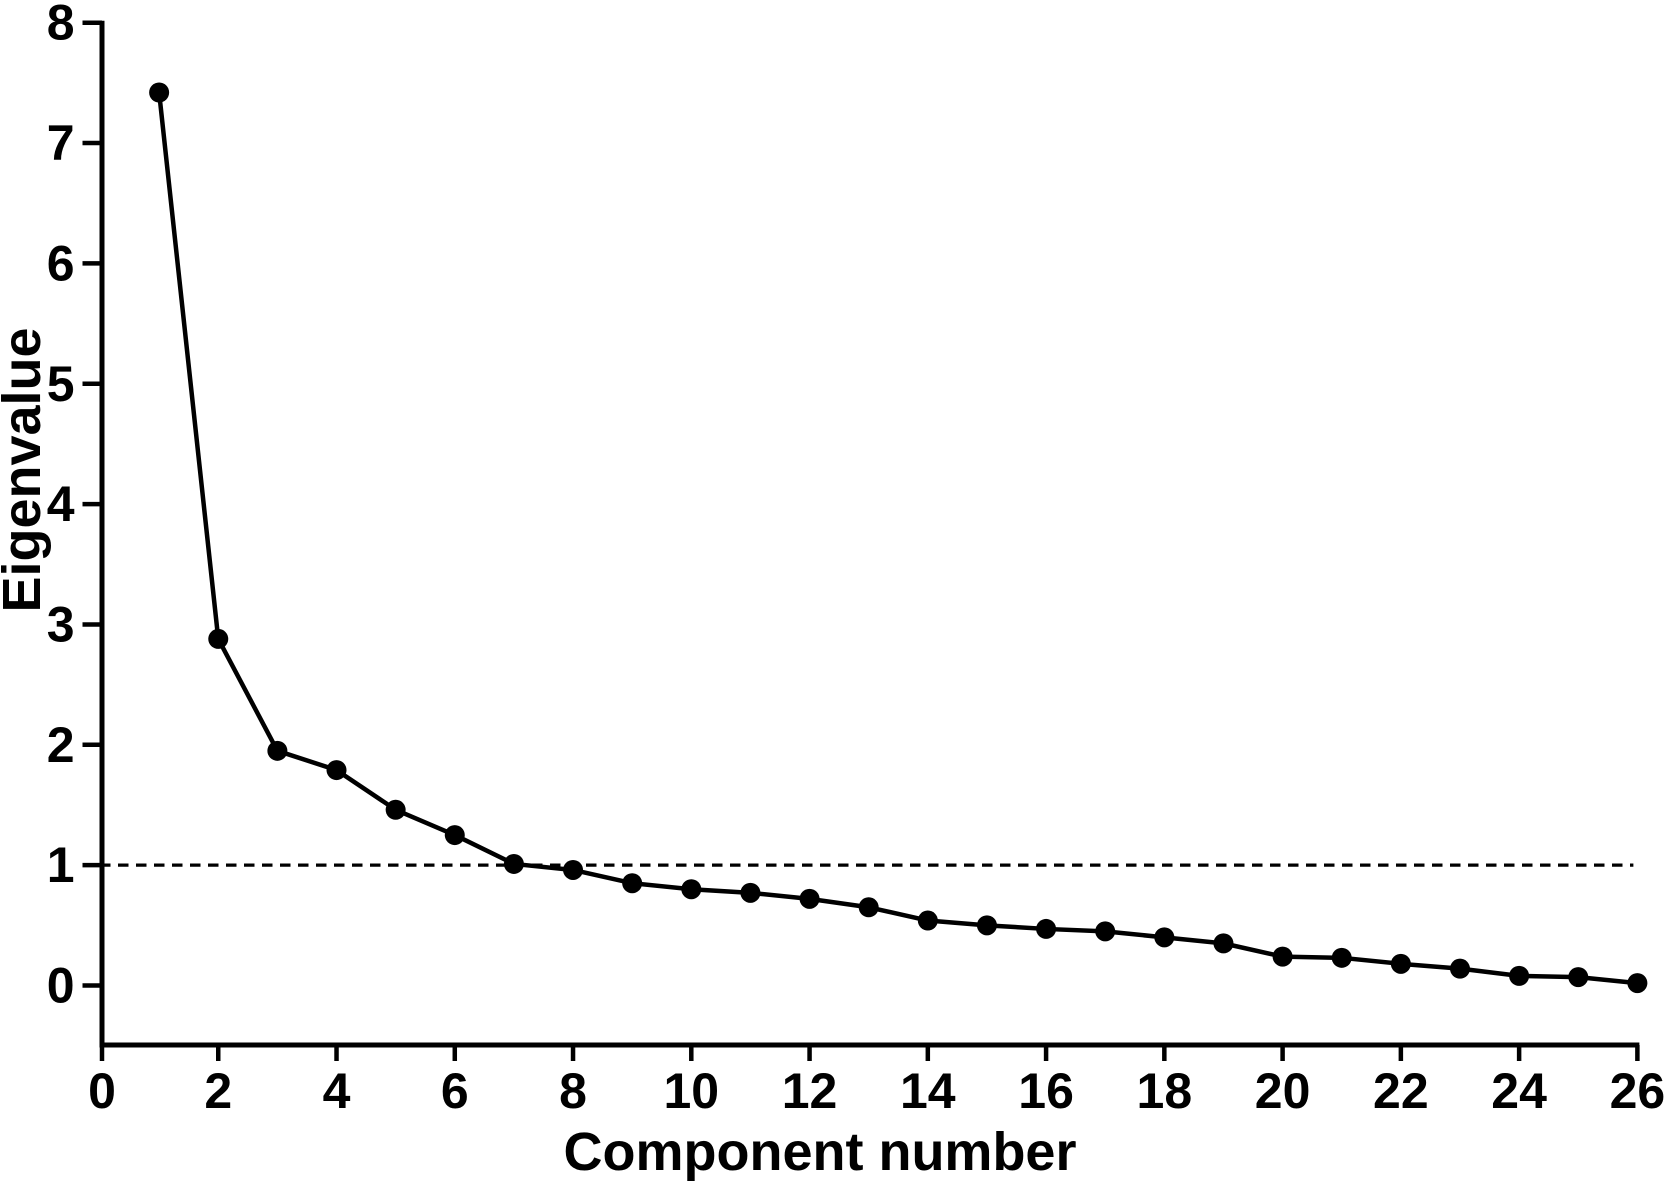 The width and height of the screenshot is (1667, 1182). What do you see at coordinates (61, 624) in the screenshot?
I see `y-tick-label: 3` at bounding box center [61, 624].